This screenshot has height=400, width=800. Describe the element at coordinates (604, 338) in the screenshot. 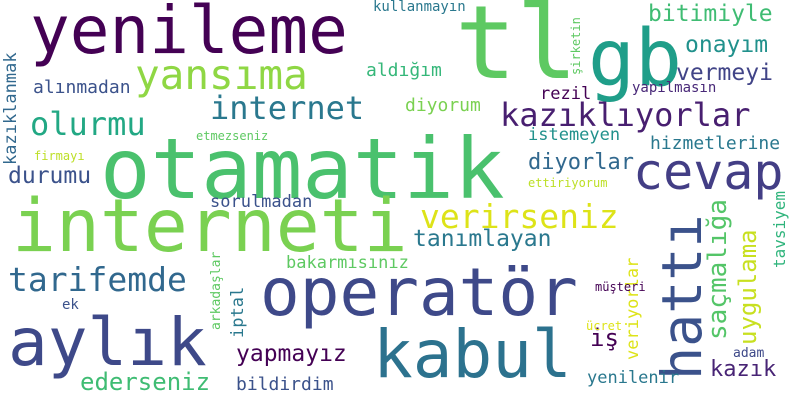

I see `word-is: iş` at that location.